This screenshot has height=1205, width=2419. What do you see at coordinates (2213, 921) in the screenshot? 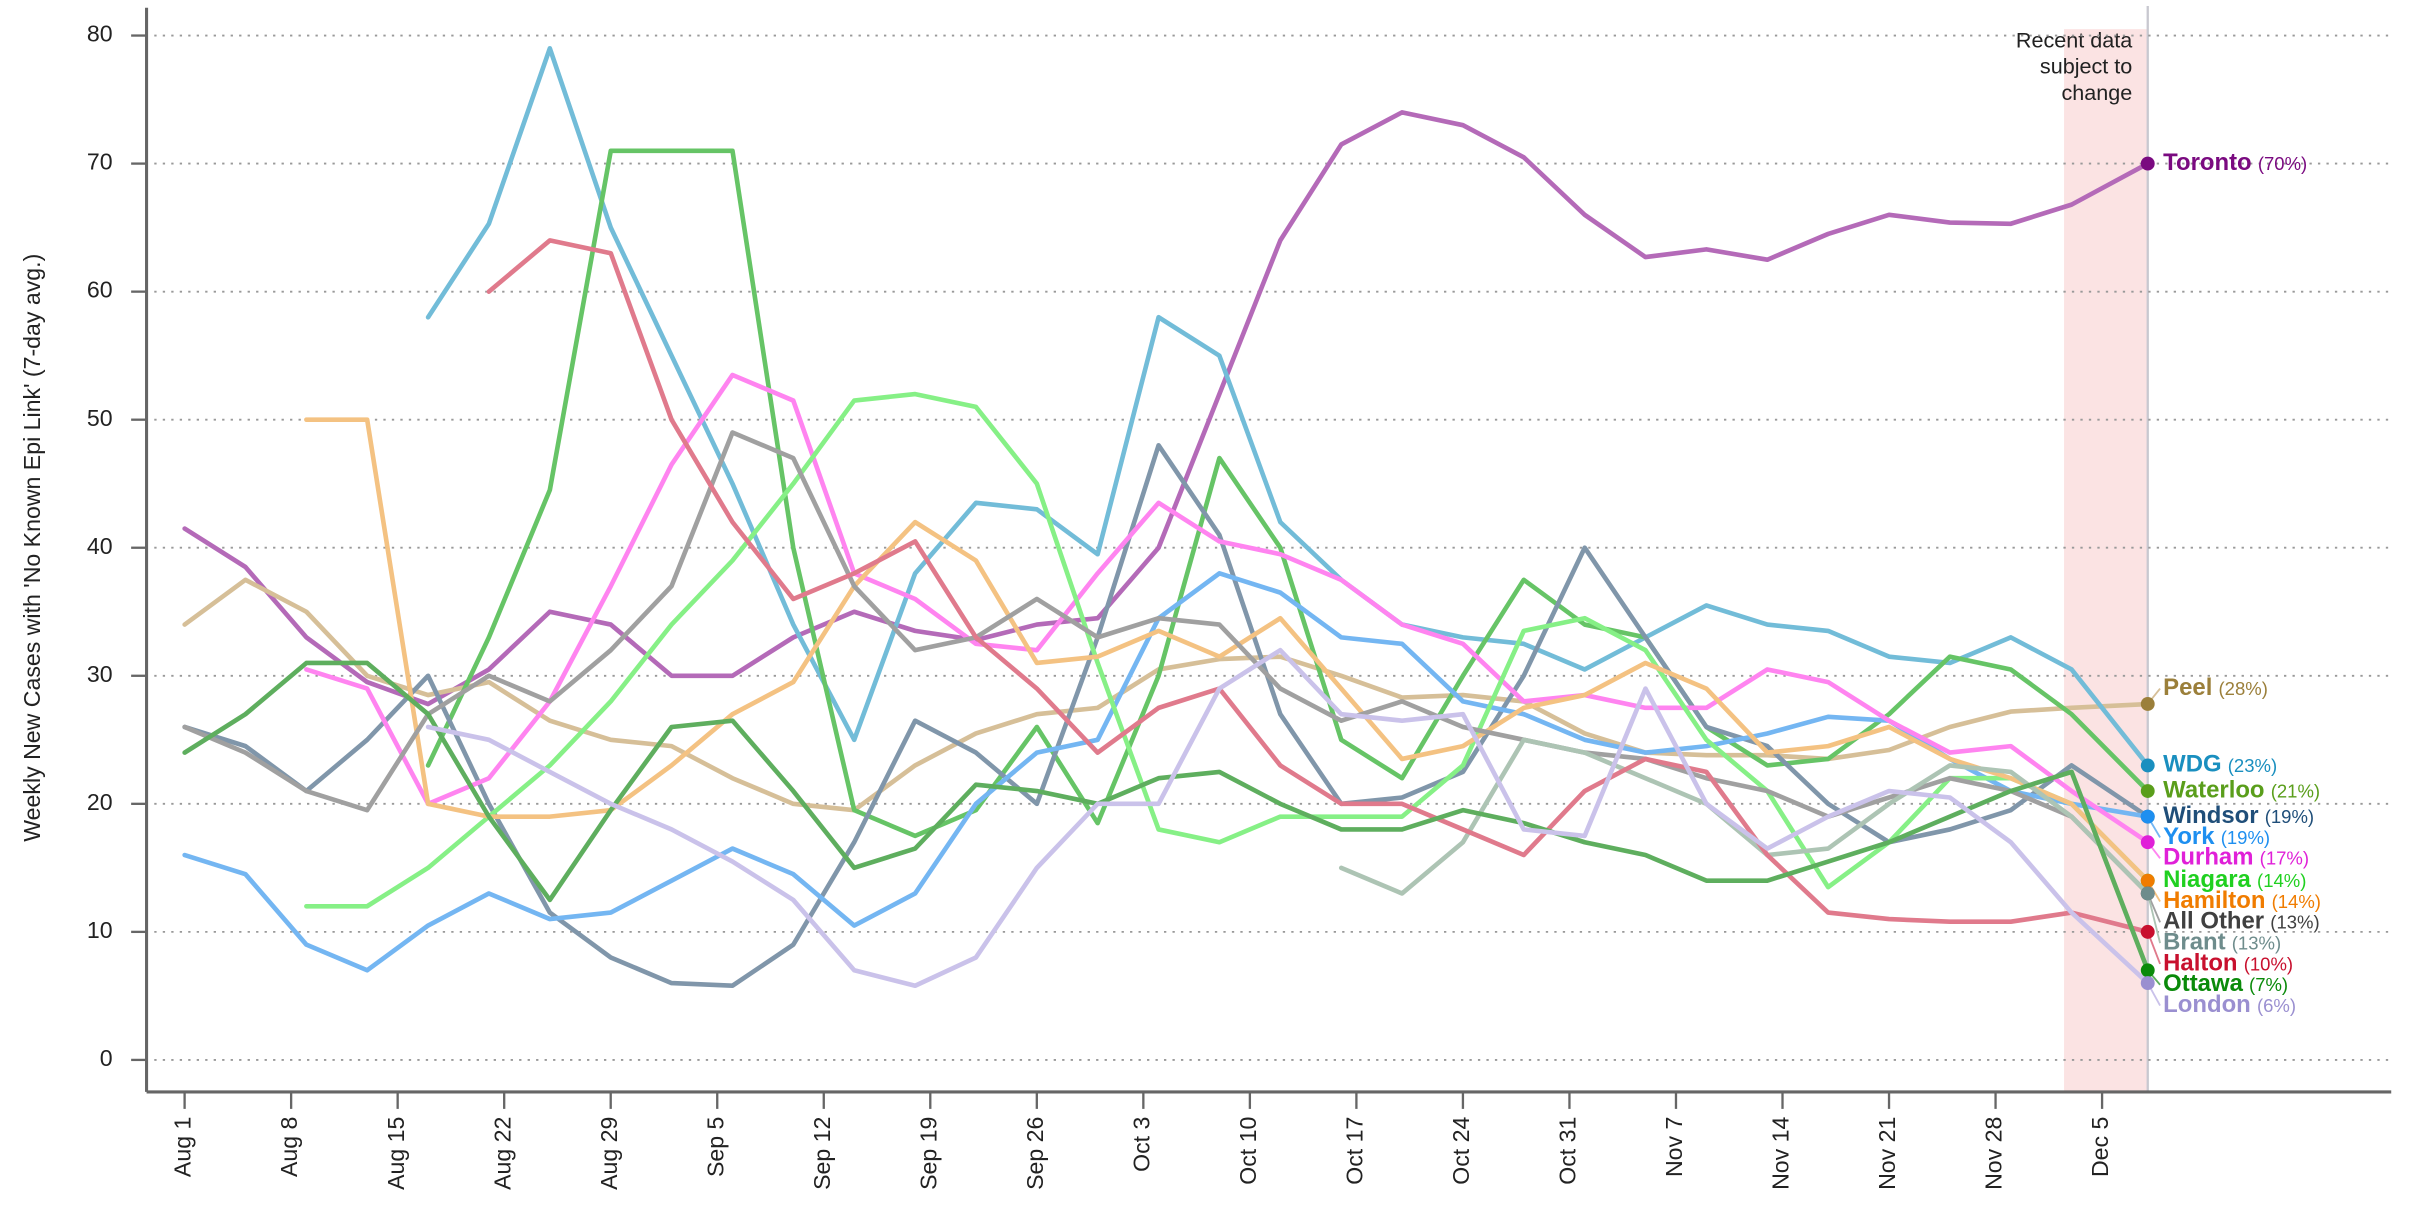
I see `series-label: All Other` at bounding box center [2213, 921].